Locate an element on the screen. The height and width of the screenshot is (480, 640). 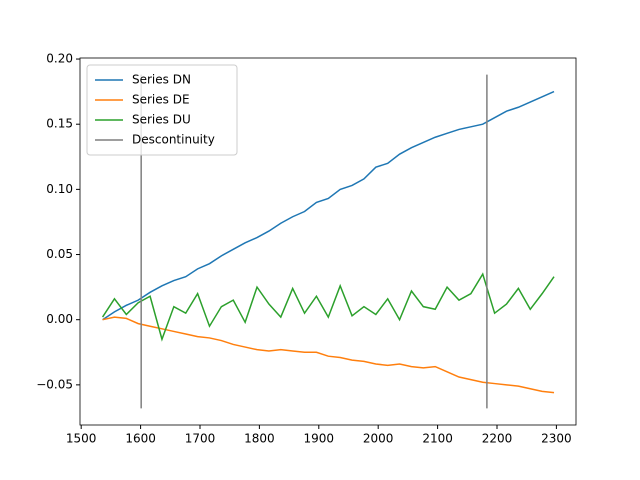
legend-label: Series DU is located at coordinates (161, 120).